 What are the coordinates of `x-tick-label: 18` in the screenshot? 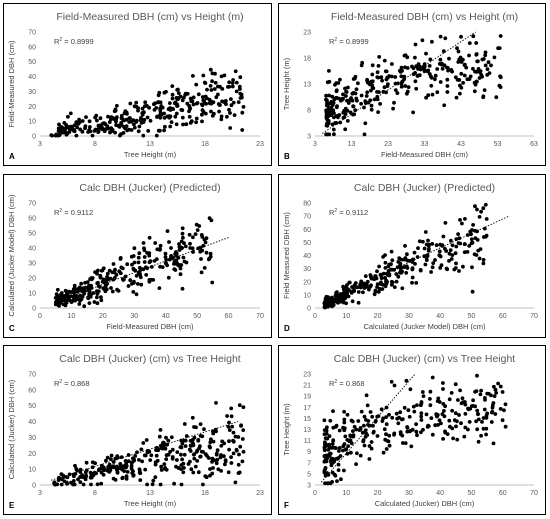 It's located at (205, 493).